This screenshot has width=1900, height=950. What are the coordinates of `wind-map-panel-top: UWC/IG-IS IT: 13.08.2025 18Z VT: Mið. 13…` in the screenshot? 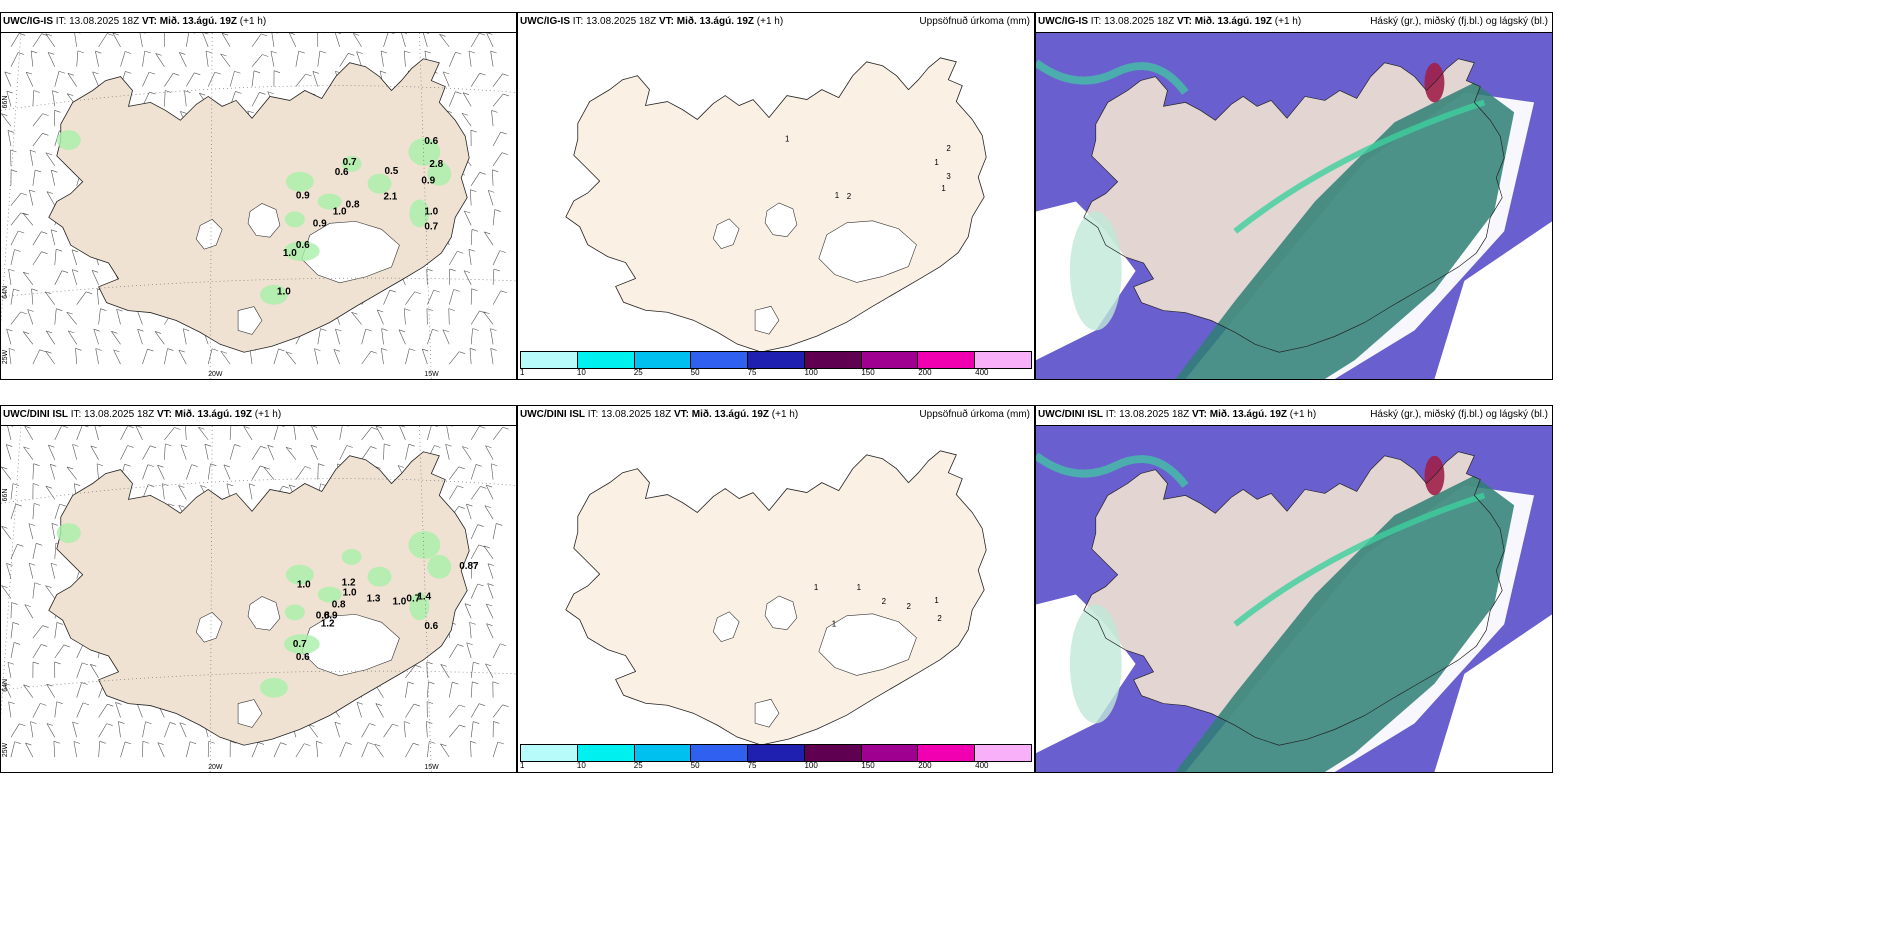 It's located at (258, 196).